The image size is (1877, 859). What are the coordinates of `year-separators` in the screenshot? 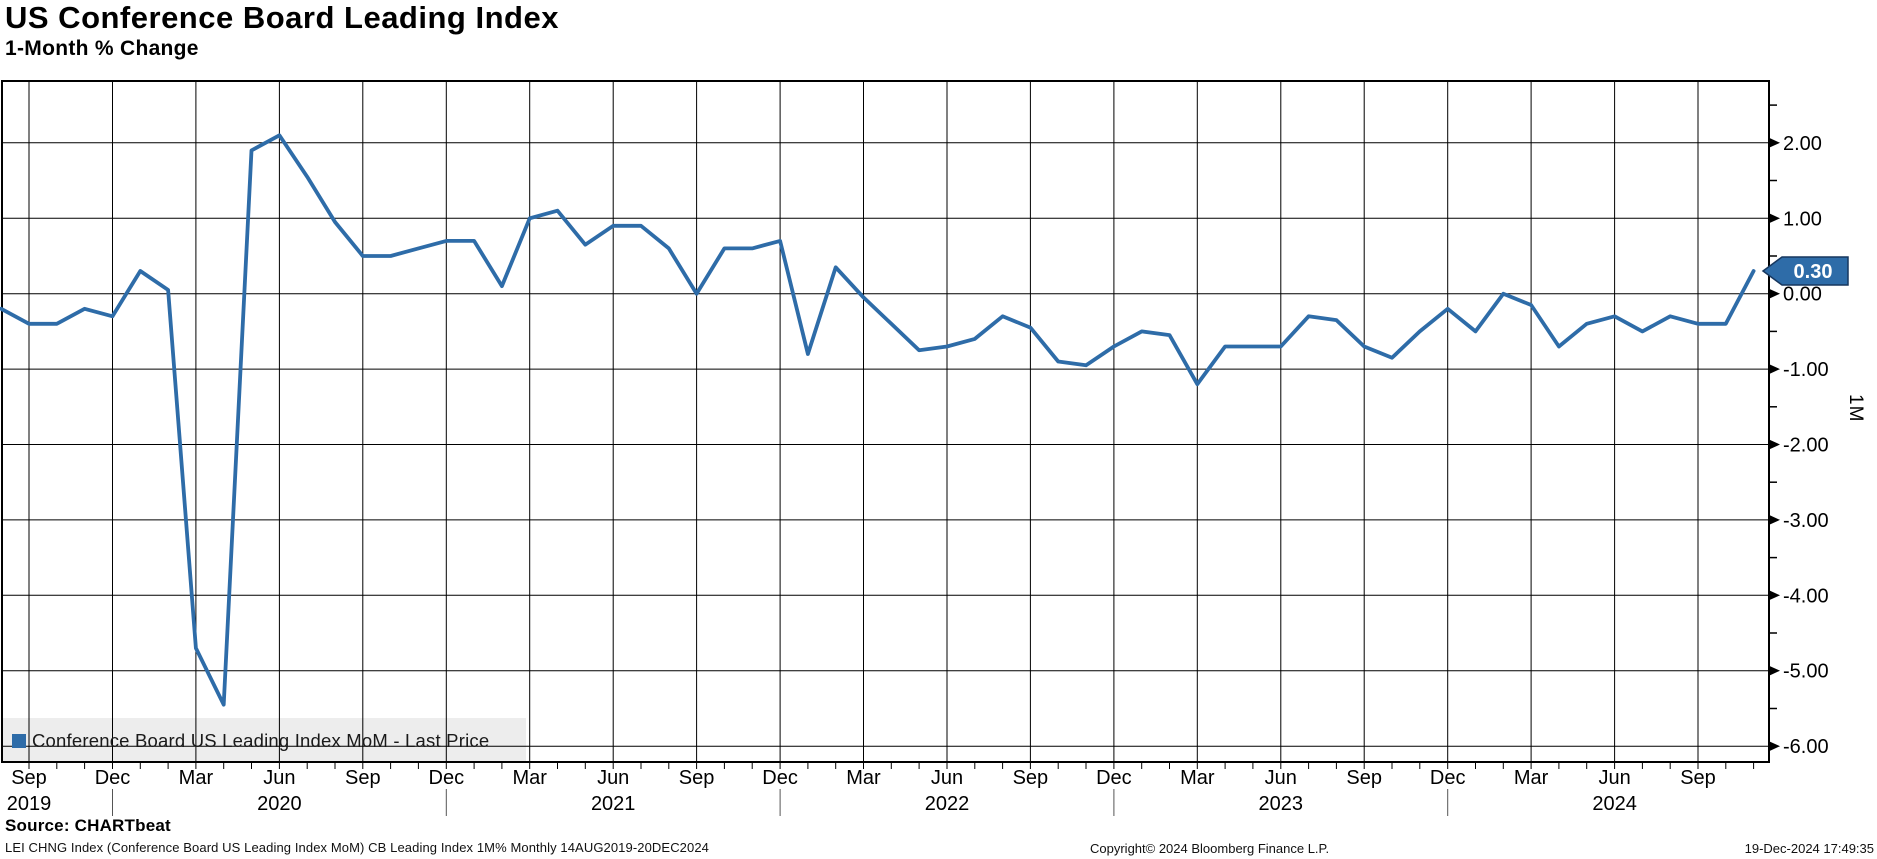 It's located at (780, 802).